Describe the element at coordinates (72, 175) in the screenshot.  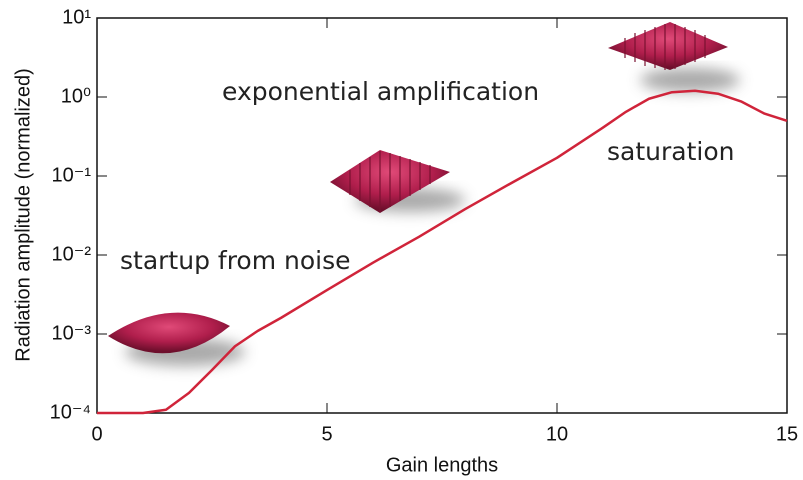
I see `y-tick-label: 10⁻¹` at that location.